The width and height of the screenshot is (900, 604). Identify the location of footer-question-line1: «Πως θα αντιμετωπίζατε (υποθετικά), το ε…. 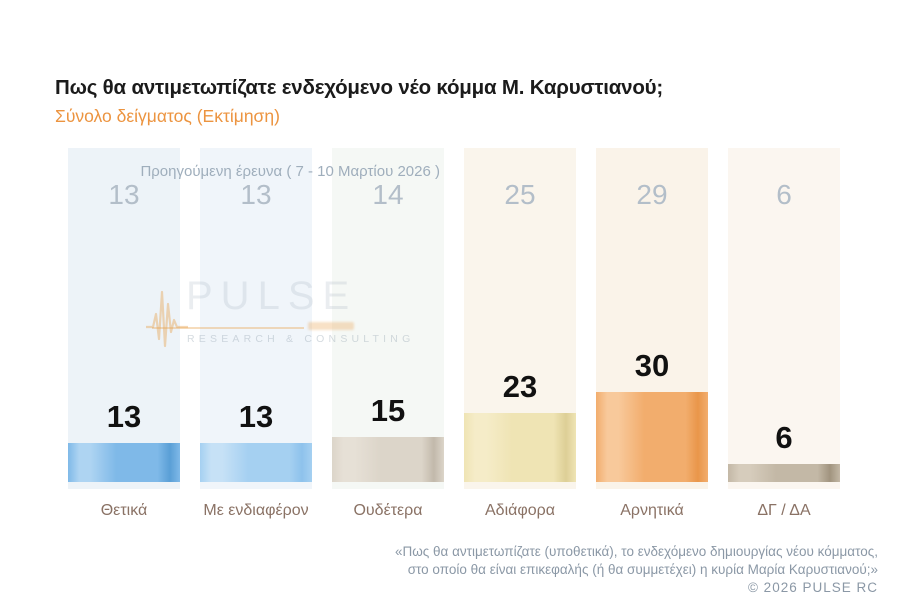
(636, 551).